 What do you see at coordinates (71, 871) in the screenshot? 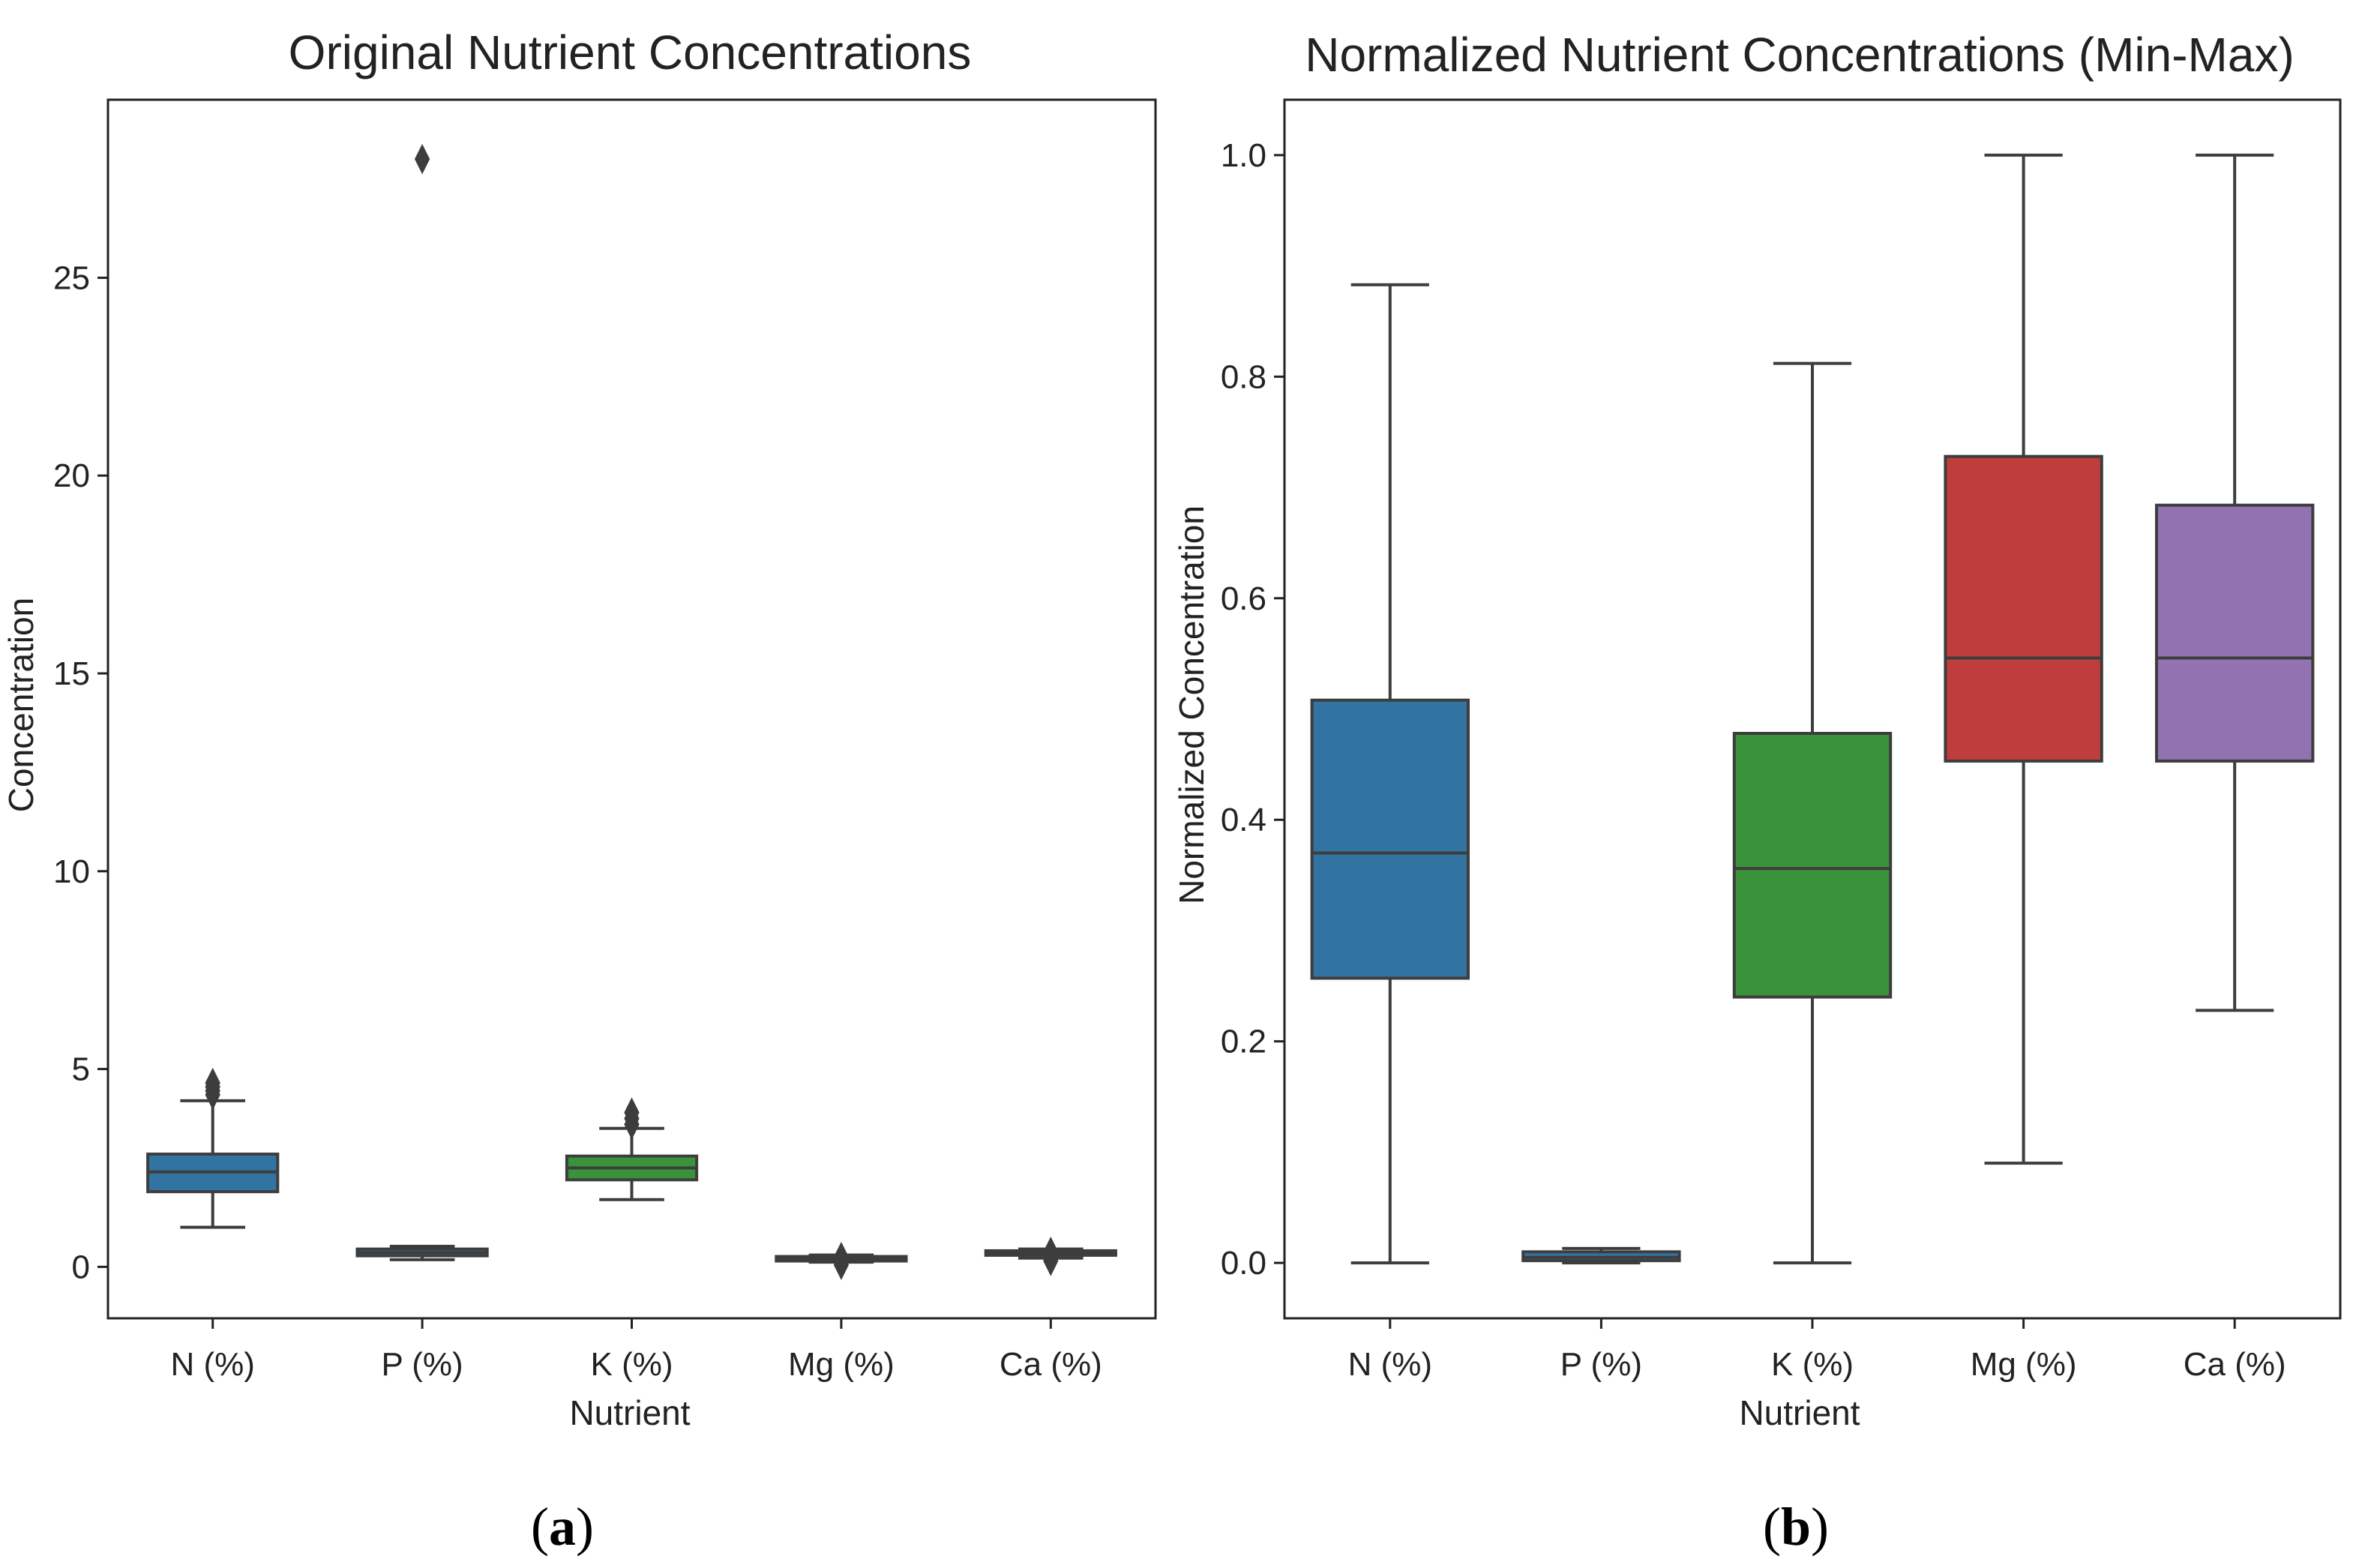
I see `panel-a-ytick-label: 10` at bounding box center [71, 871].